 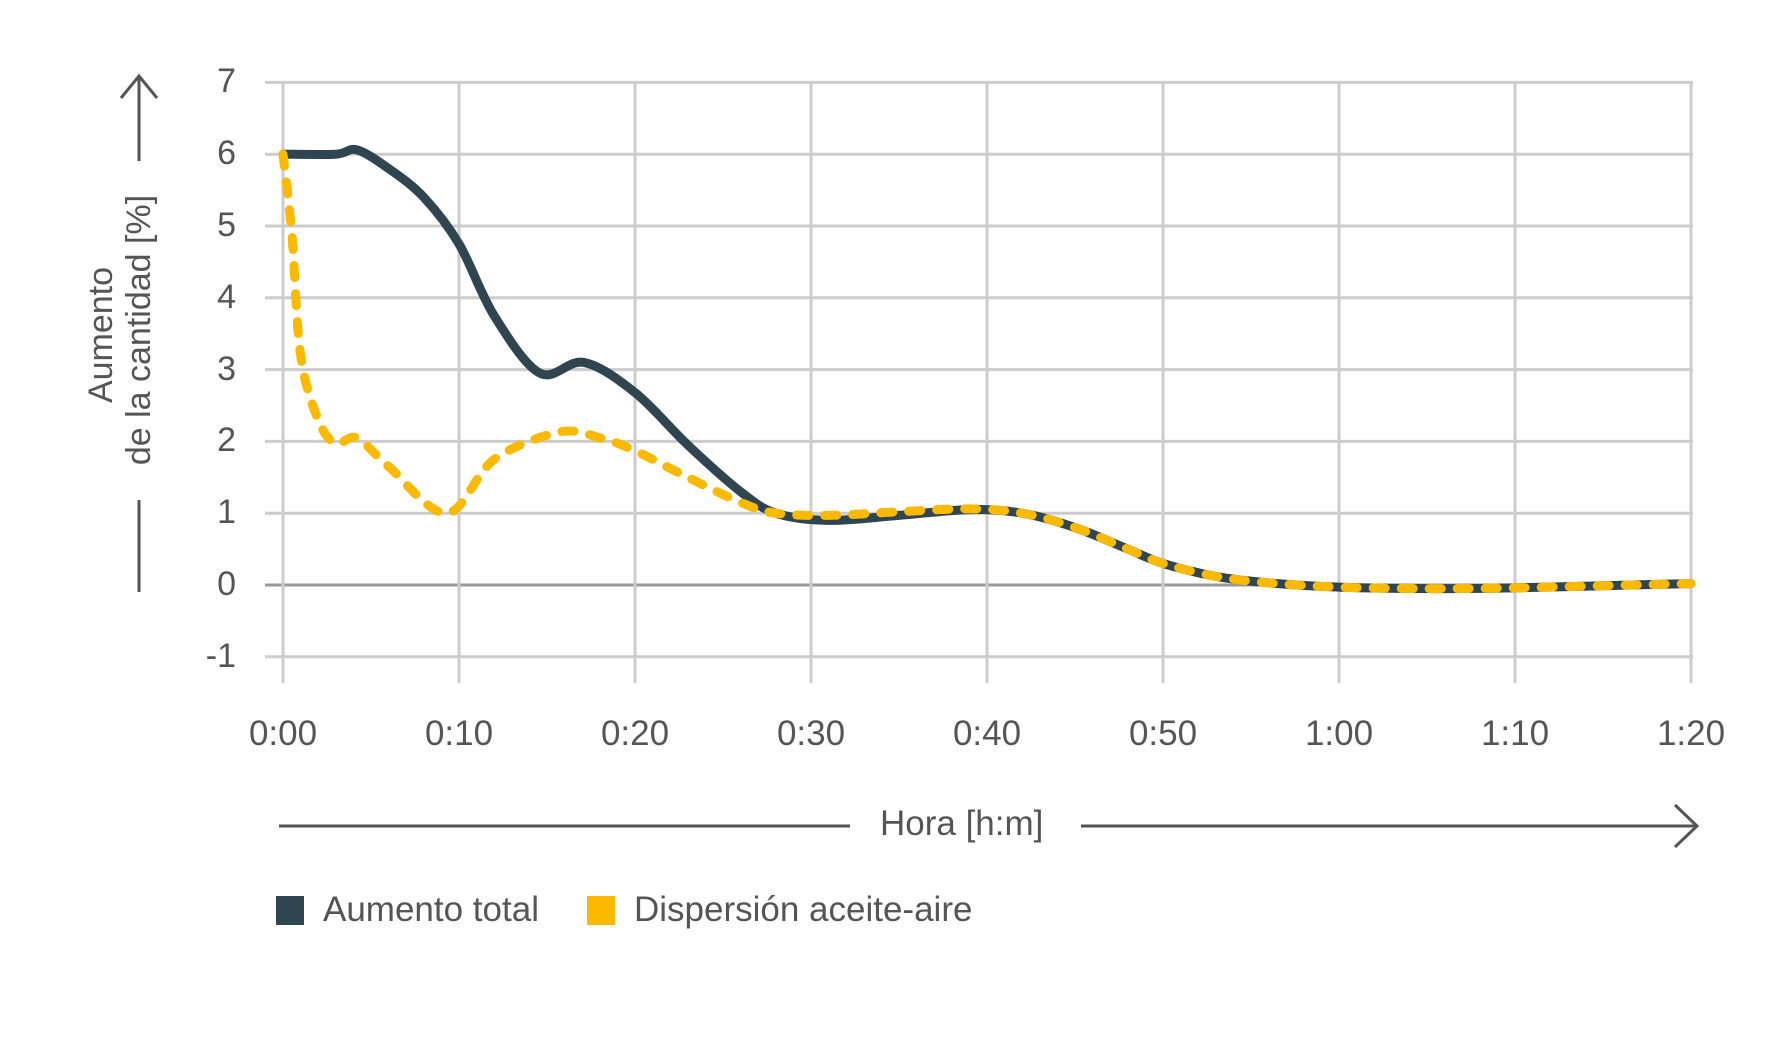 What do you see at coordinates (431, 909) in the screenshot?
I see `legend-label: Aumento total` at bounding box center [431, 909].